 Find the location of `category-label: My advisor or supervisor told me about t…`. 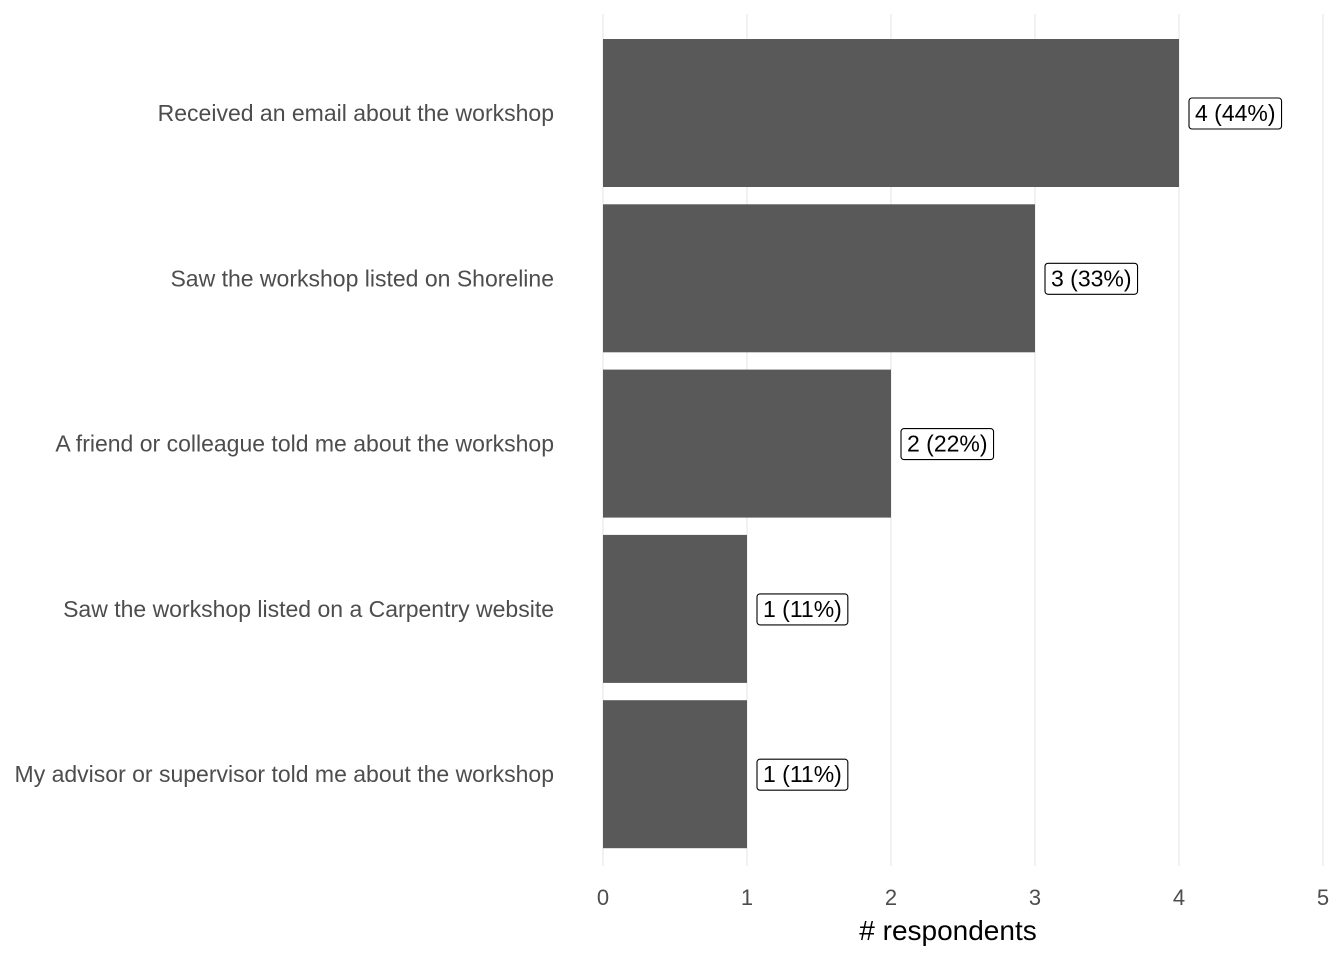

category-label: My advisor or supervisor told me about t… is located at coordinates (284, 774).